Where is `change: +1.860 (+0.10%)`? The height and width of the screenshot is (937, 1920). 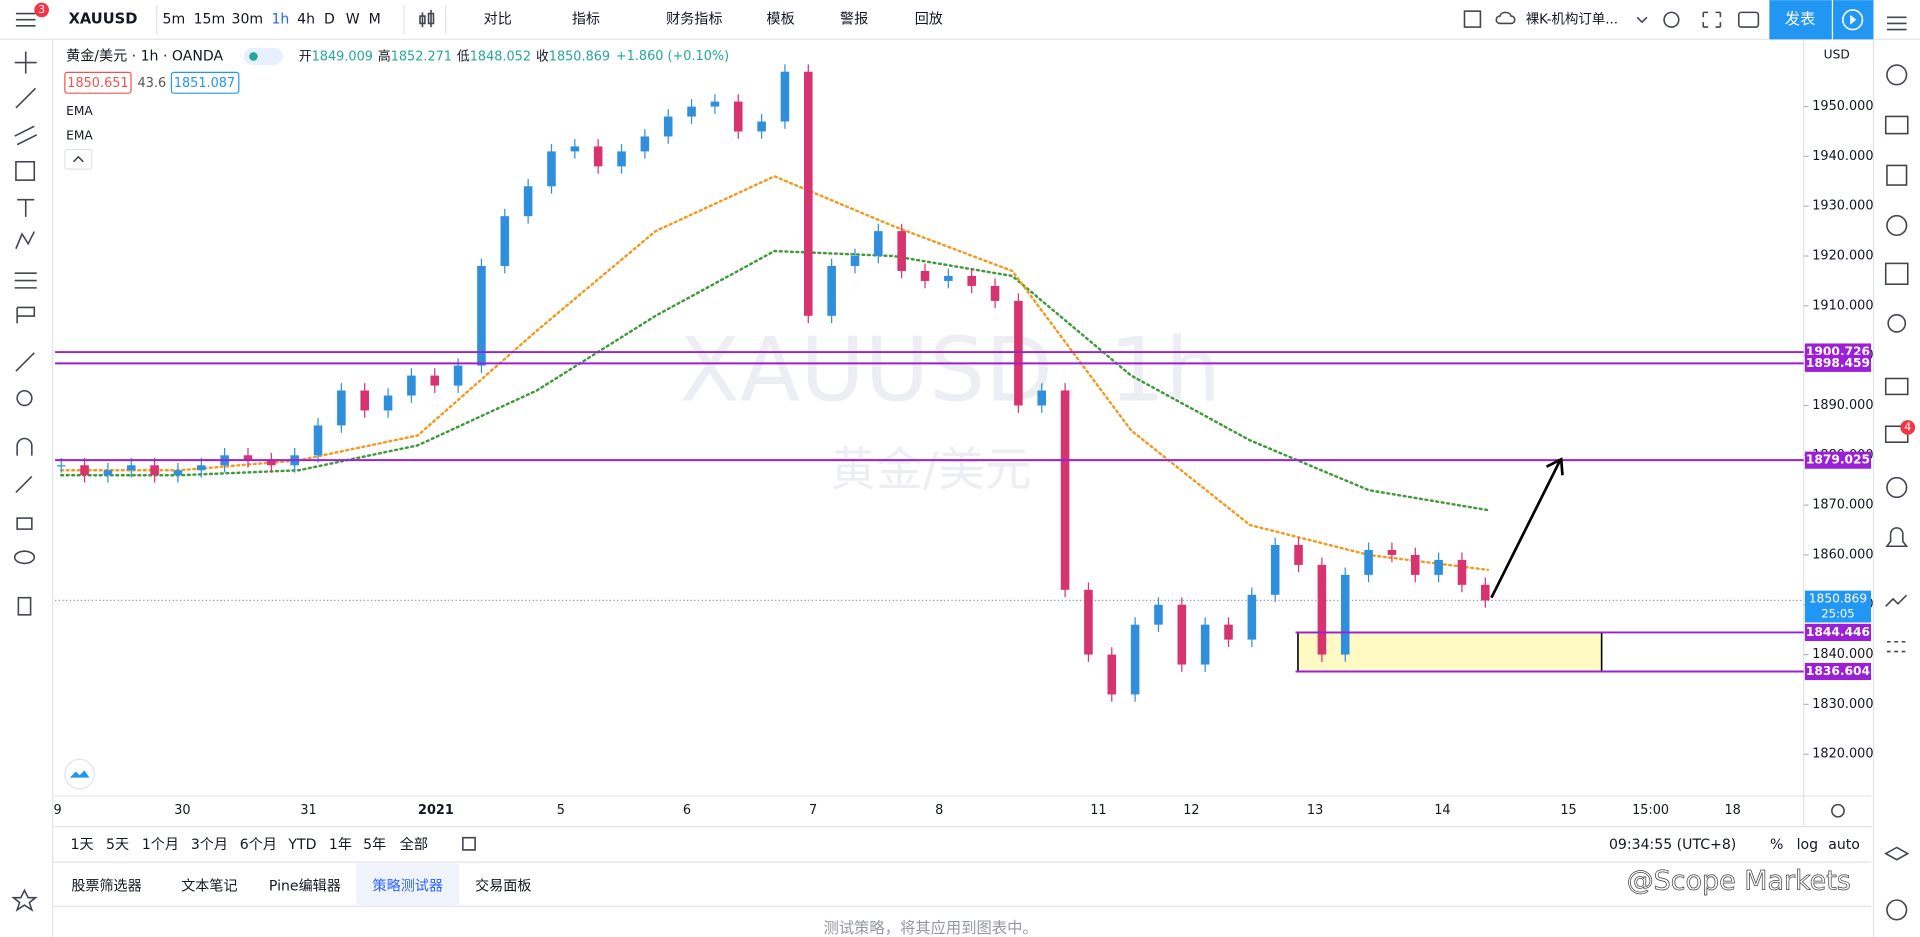
change: +1.860 (+0.10%) is located at coordinates (672, 56).